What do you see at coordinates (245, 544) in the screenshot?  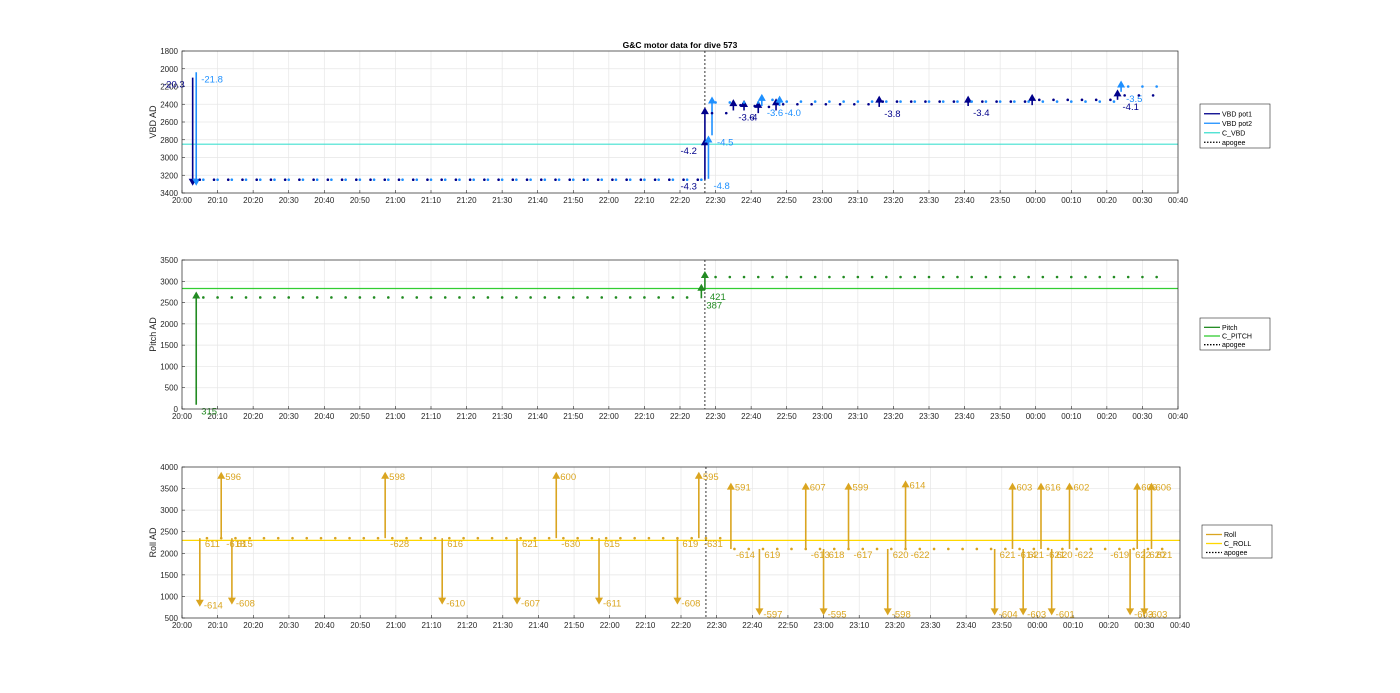 I see `move-label: 615` at bounding box center [245, 544].